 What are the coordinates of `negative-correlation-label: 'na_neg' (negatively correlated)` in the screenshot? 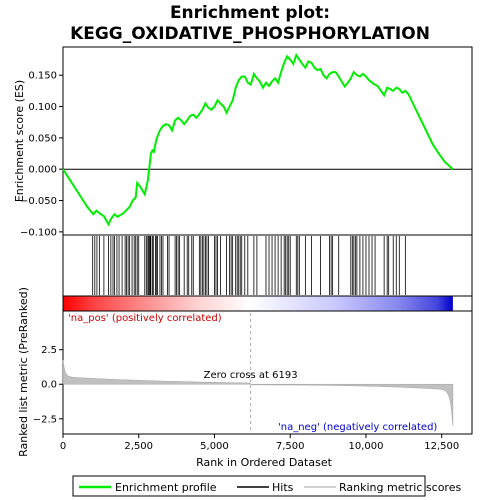 It's located at (357, 427).